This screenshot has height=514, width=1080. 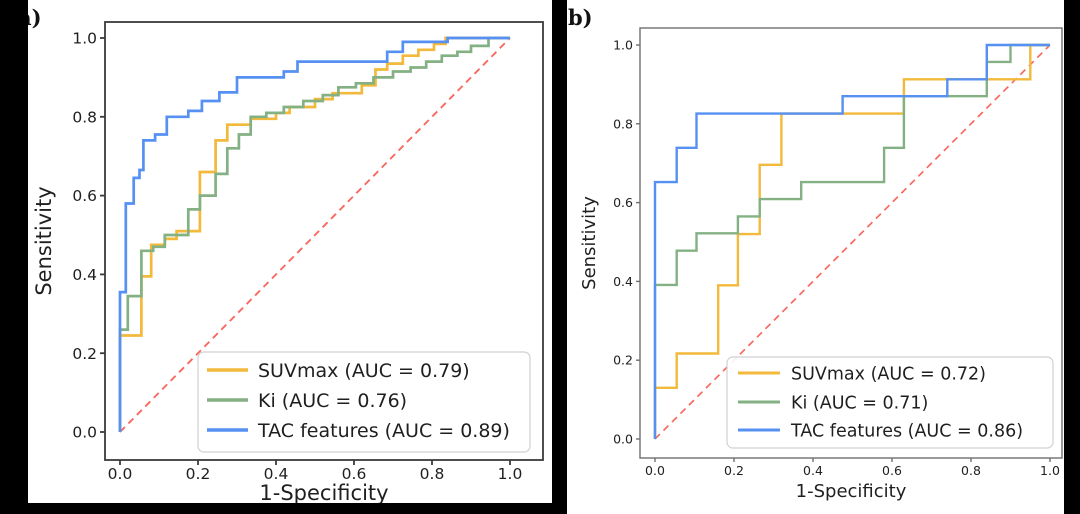 I want to click on legend-label-ki: Ki (AUC = 0.76), so click(x=332, y=401).